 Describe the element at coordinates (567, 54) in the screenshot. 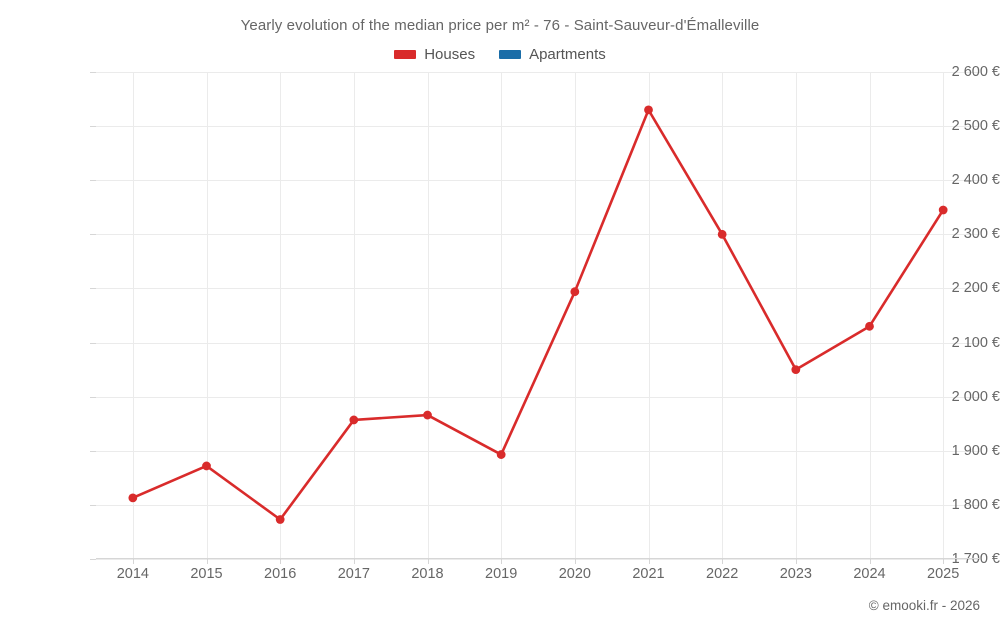

I see `legend-label-apartments: Apartments` at that location.